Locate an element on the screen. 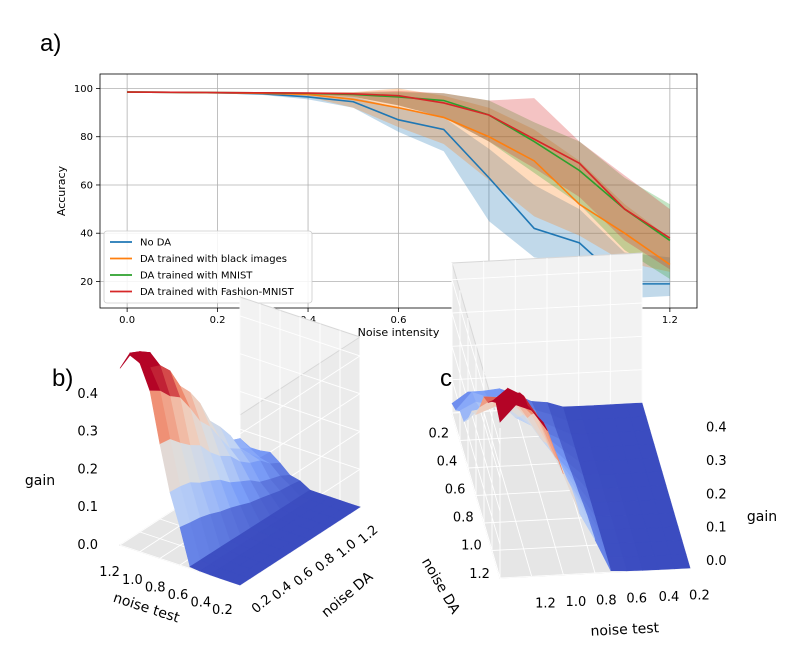 The height and width of the screenshot is (659, 794). y-tick-label: 0.8 is located at coordinates (463, 518).